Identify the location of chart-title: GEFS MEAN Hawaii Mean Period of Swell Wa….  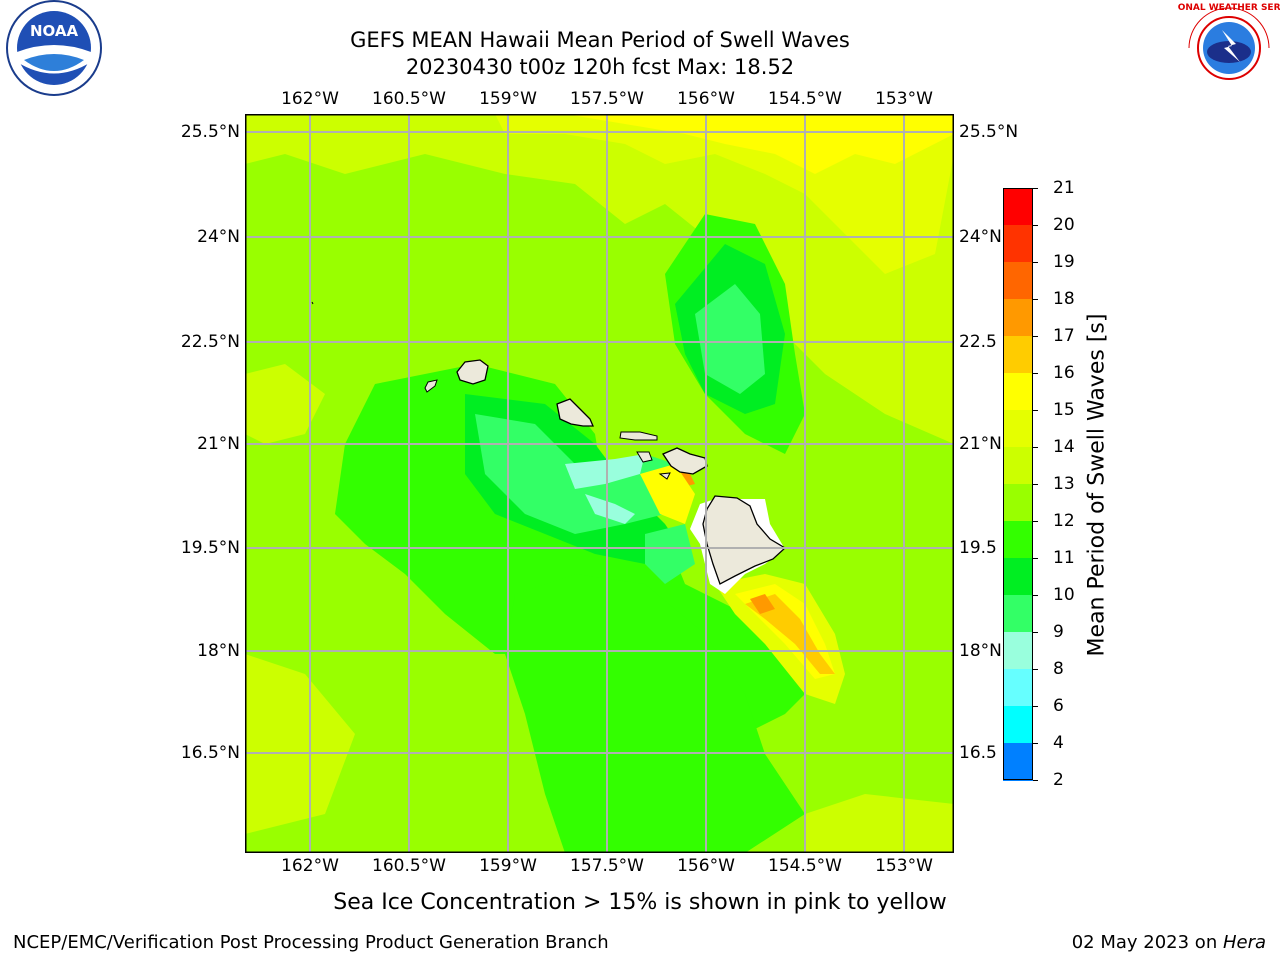
(600, 40).